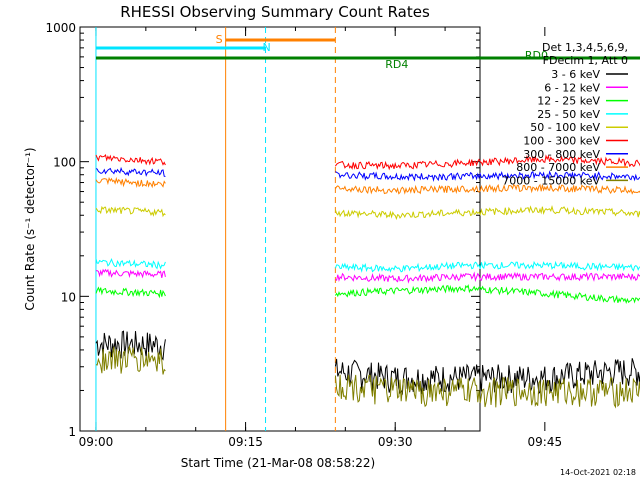  What do you see at coordinates (585, 47) in the screenshot?
I see `legend-header-line-1: Det 1,3,4,5,6,9,` at bounding box center [585, 47].